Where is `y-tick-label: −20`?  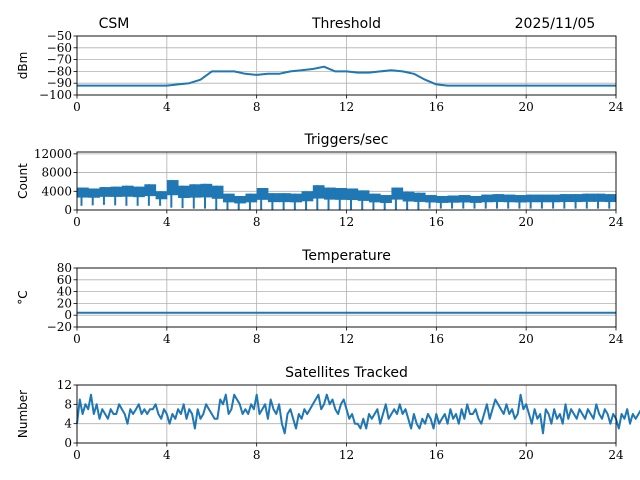
y-tick-label: −20 is located at coordinates (59, 327).